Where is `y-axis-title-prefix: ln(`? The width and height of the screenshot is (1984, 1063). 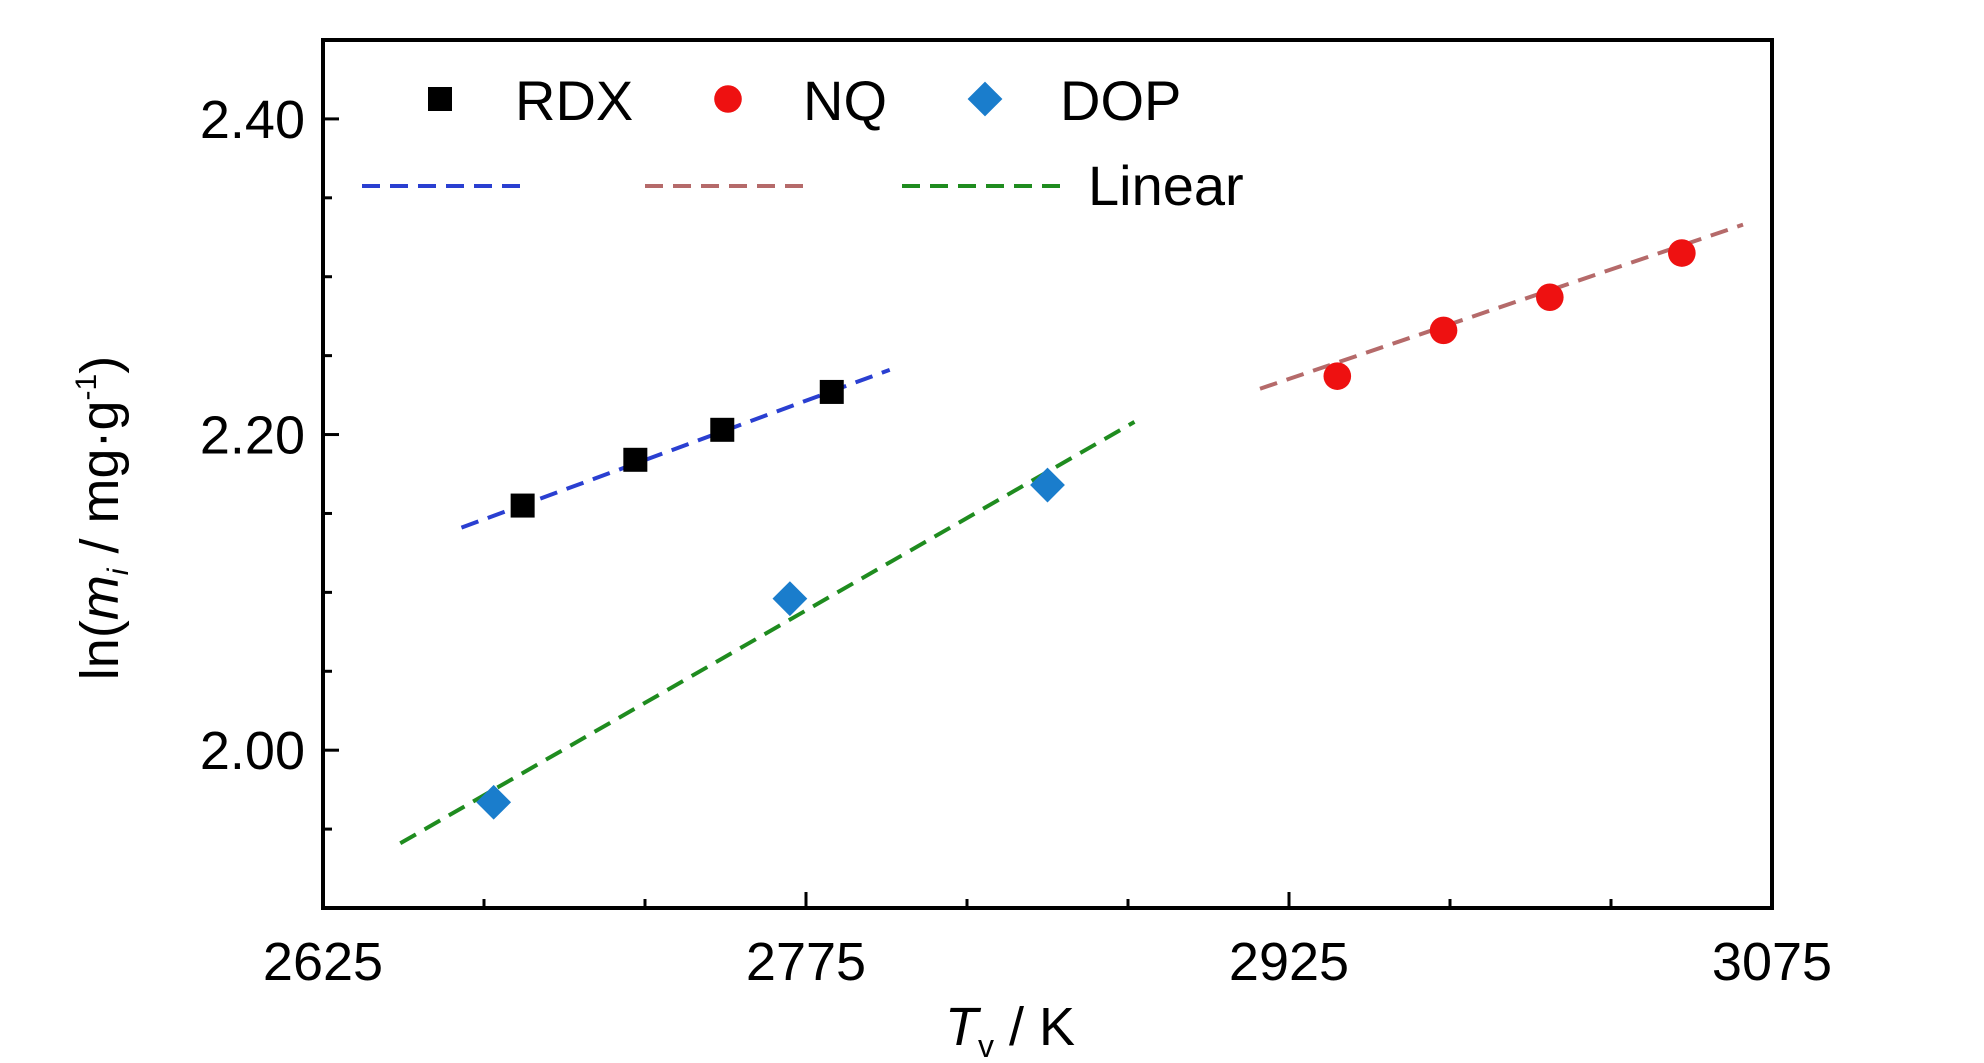 y-axis-title-prefix: ln( is located at coordinates (100, 650).